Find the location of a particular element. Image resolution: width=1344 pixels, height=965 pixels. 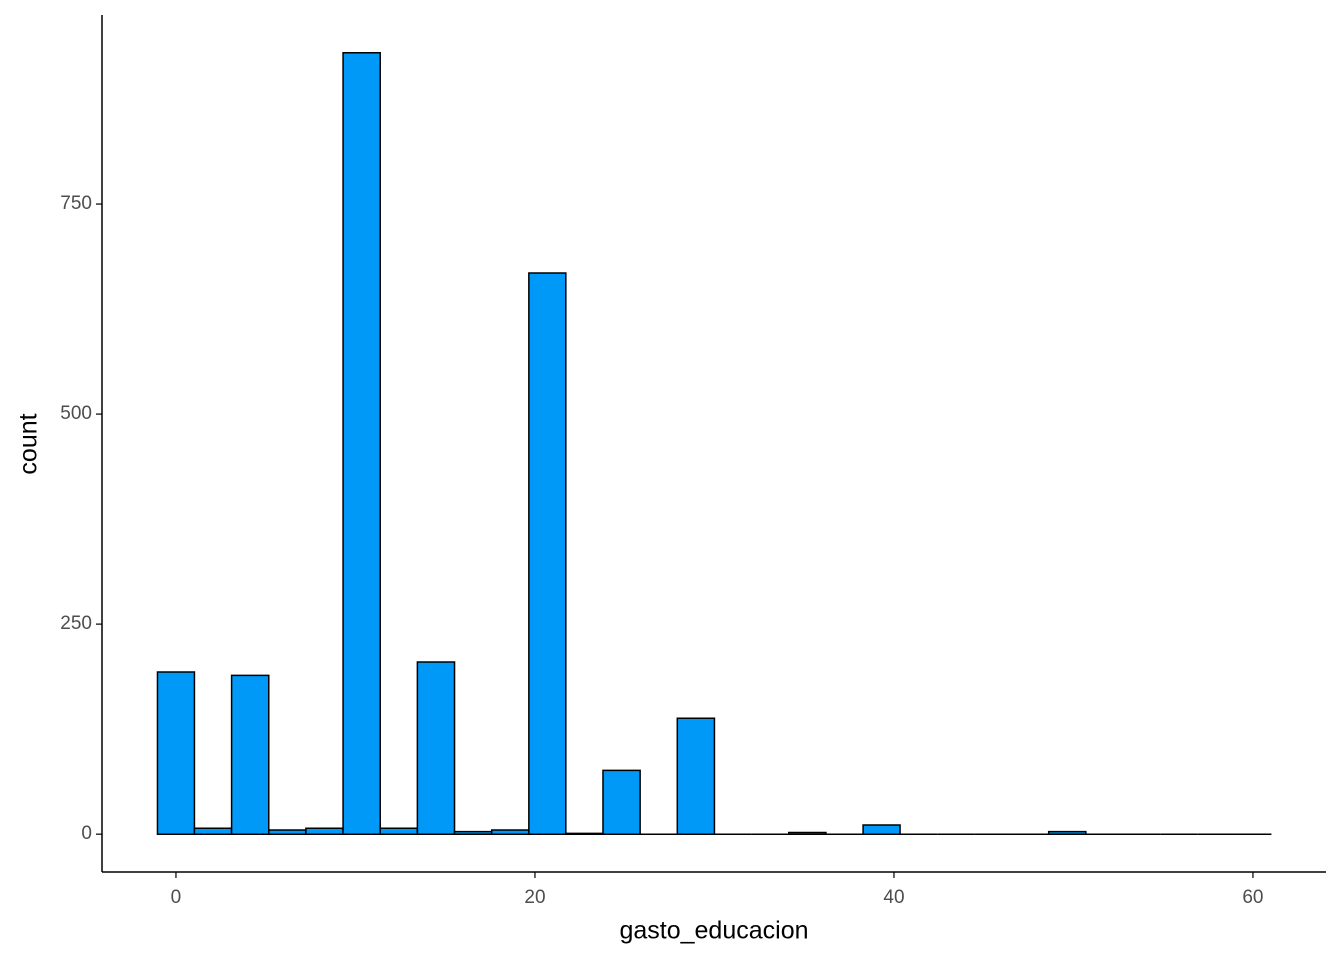

y-tick-label: 250 is located at coordinates (76, 623).